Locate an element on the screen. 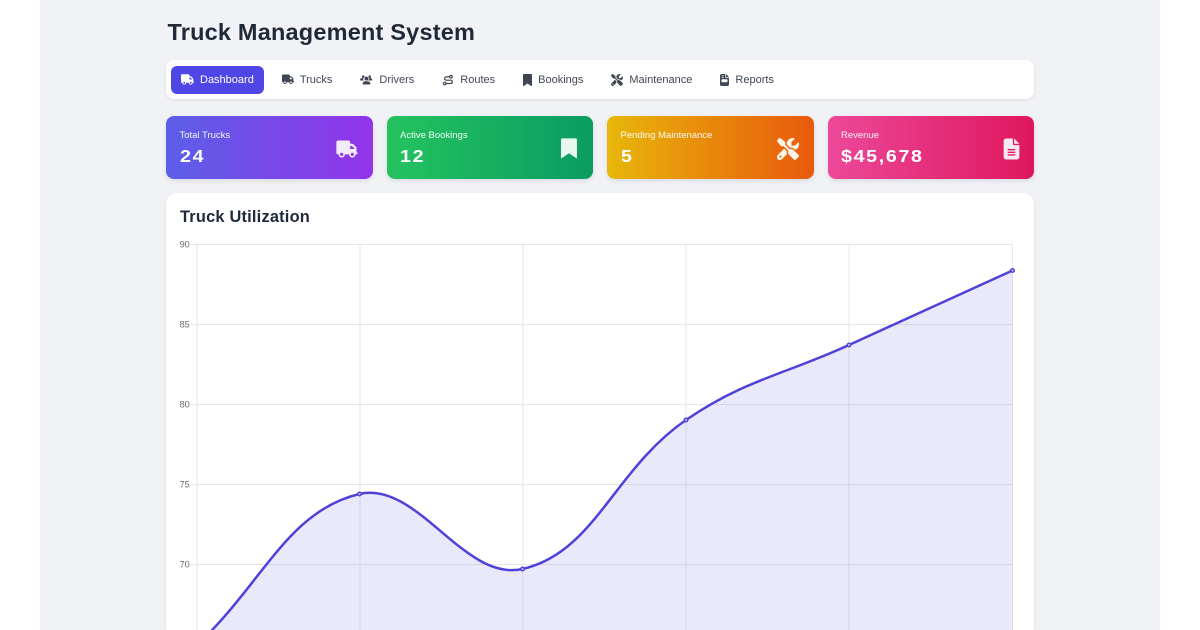 This screenshot has width=1200, height=630. svg-text: 90 is located at coordinates (185, 244).